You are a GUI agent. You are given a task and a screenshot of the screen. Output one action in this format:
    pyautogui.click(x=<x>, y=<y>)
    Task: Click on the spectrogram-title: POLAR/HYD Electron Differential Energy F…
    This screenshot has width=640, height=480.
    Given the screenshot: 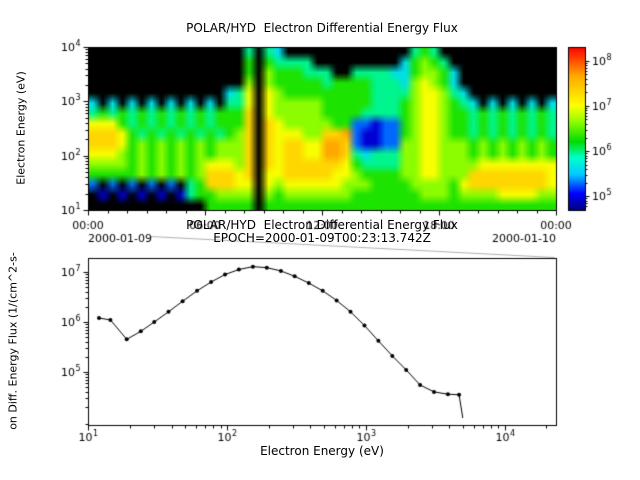 What is the action you would take?
    pyautogui.click(x=322, y=28)
    